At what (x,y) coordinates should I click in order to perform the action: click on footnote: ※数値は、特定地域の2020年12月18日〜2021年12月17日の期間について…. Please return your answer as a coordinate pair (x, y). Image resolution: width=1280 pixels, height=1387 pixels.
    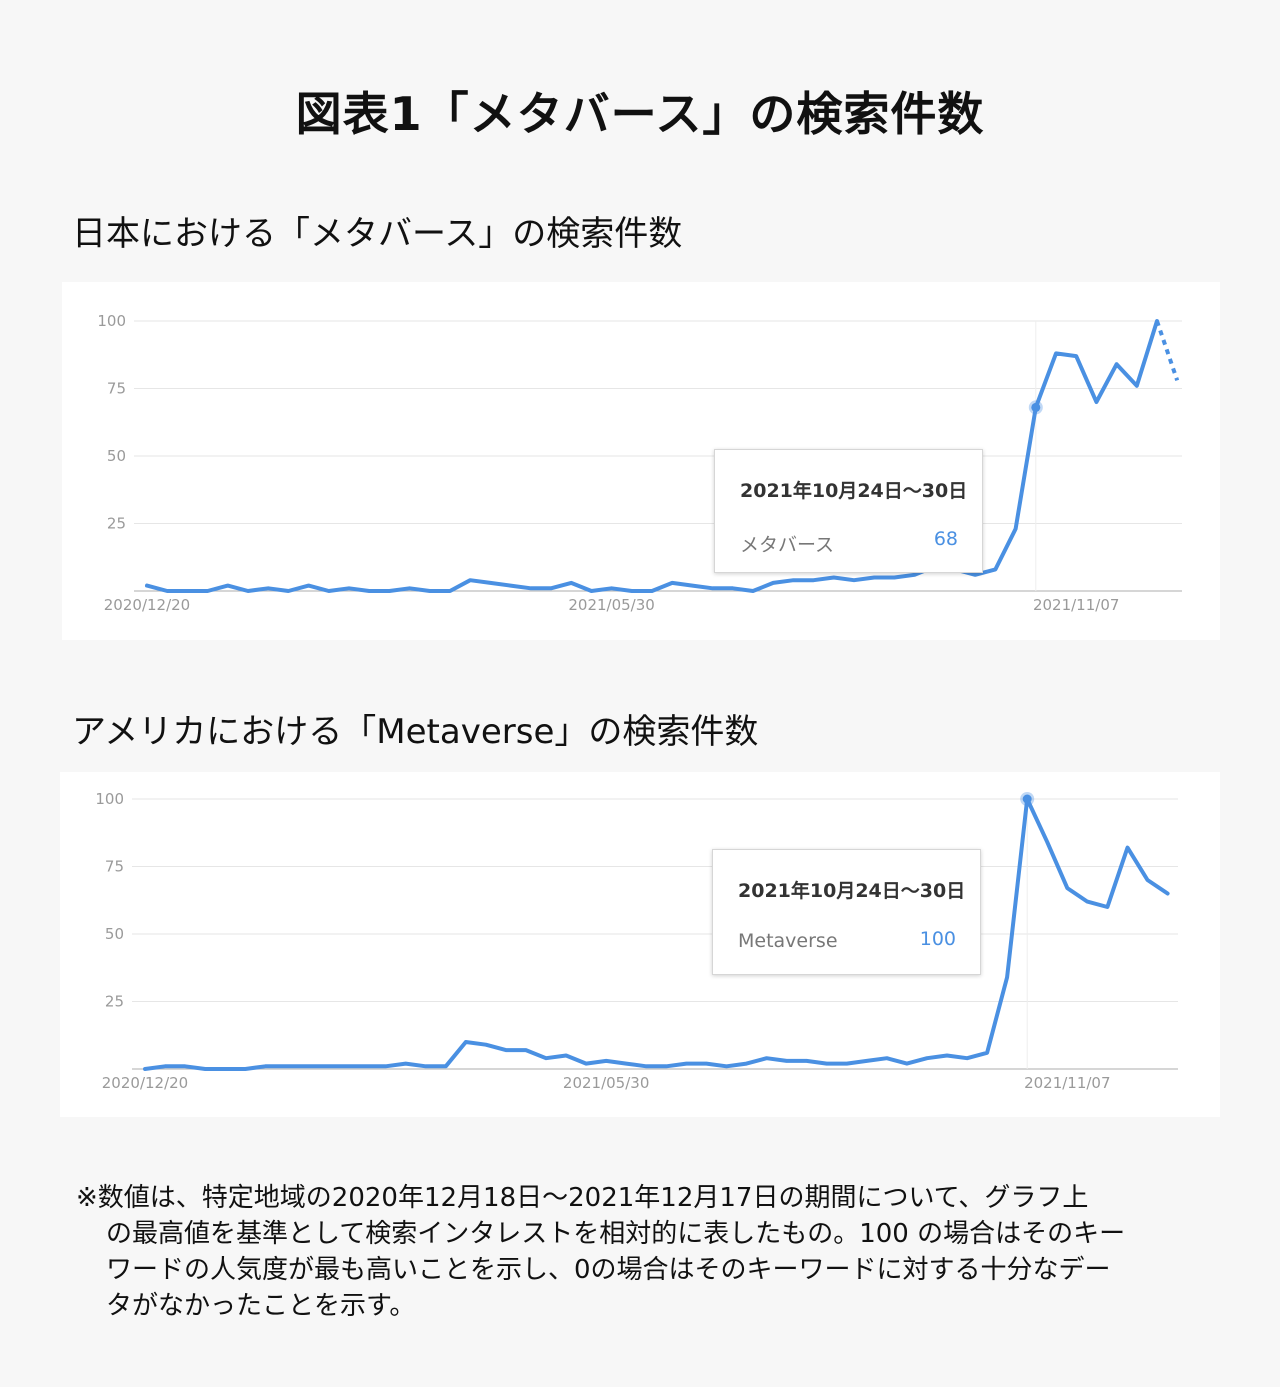
    Looking at the image, I should click on (646, 1252).